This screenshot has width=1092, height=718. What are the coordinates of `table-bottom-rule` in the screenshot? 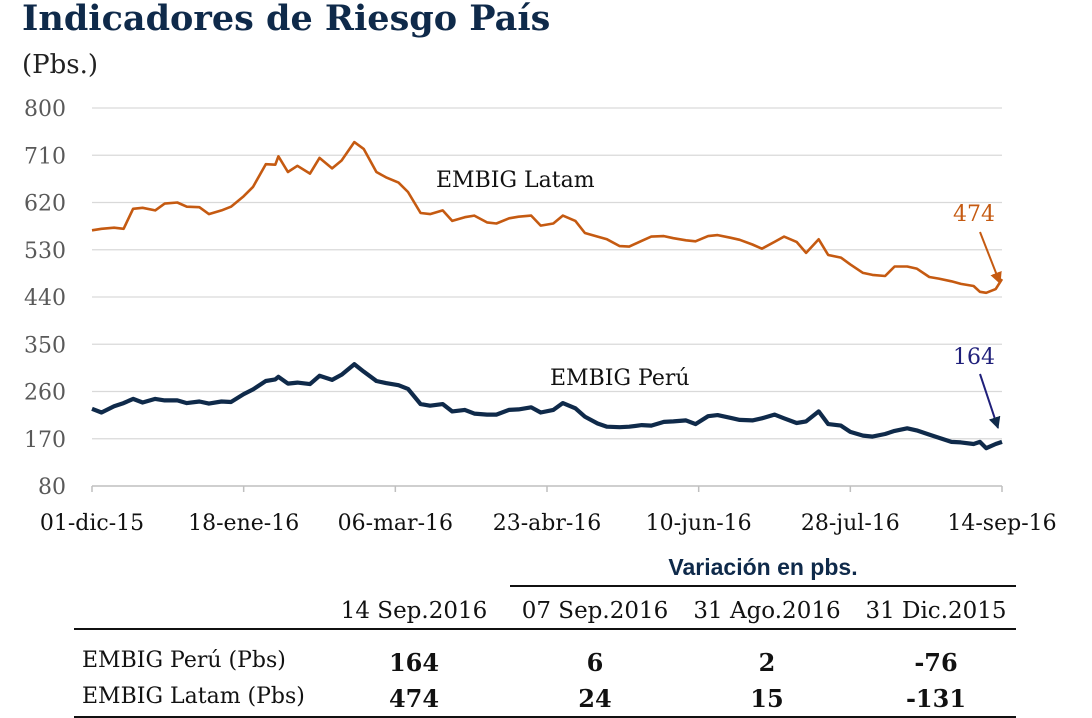 It's located at (545, 717).